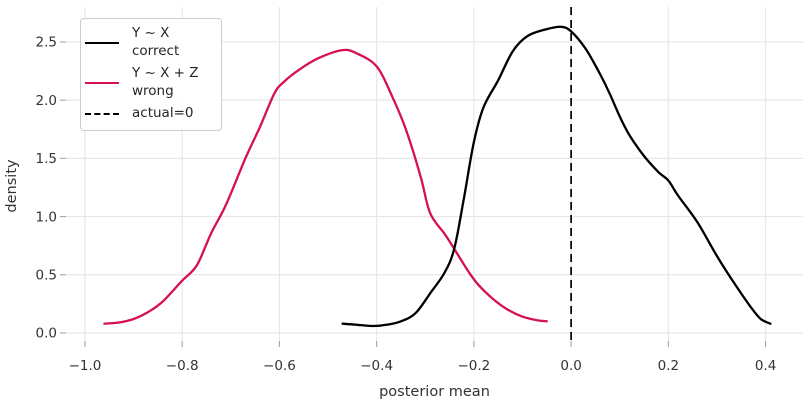 This screenshot has height=411, width=811. I want to click on legend-label-actual-zero: actual=0, so click(162, 114).